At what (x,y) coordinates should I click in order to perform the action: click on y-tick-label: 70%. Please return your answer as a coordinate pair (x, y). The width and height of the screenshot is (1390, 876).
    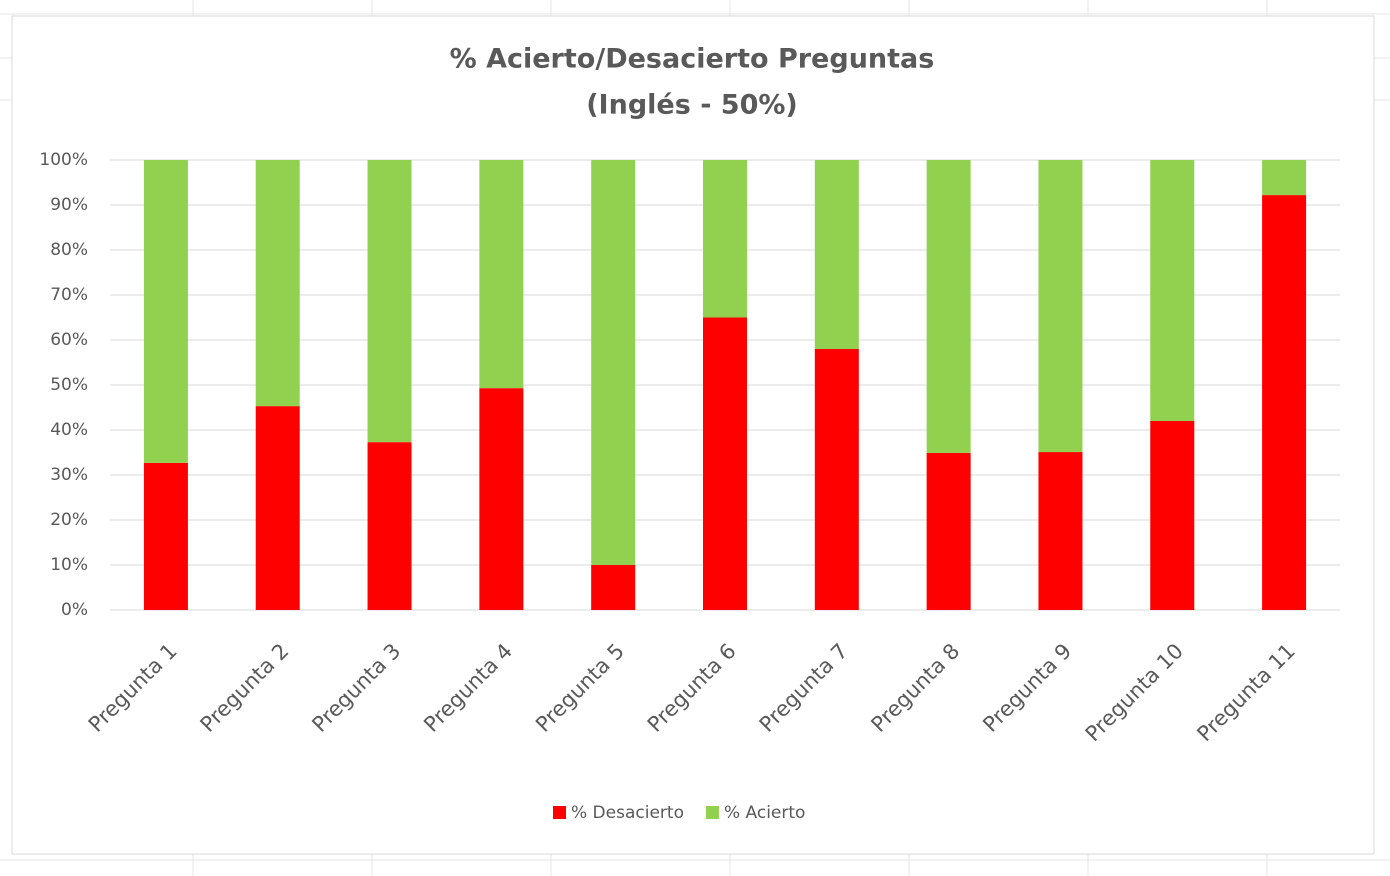
    Looking at the image, I should click on (69, 295).